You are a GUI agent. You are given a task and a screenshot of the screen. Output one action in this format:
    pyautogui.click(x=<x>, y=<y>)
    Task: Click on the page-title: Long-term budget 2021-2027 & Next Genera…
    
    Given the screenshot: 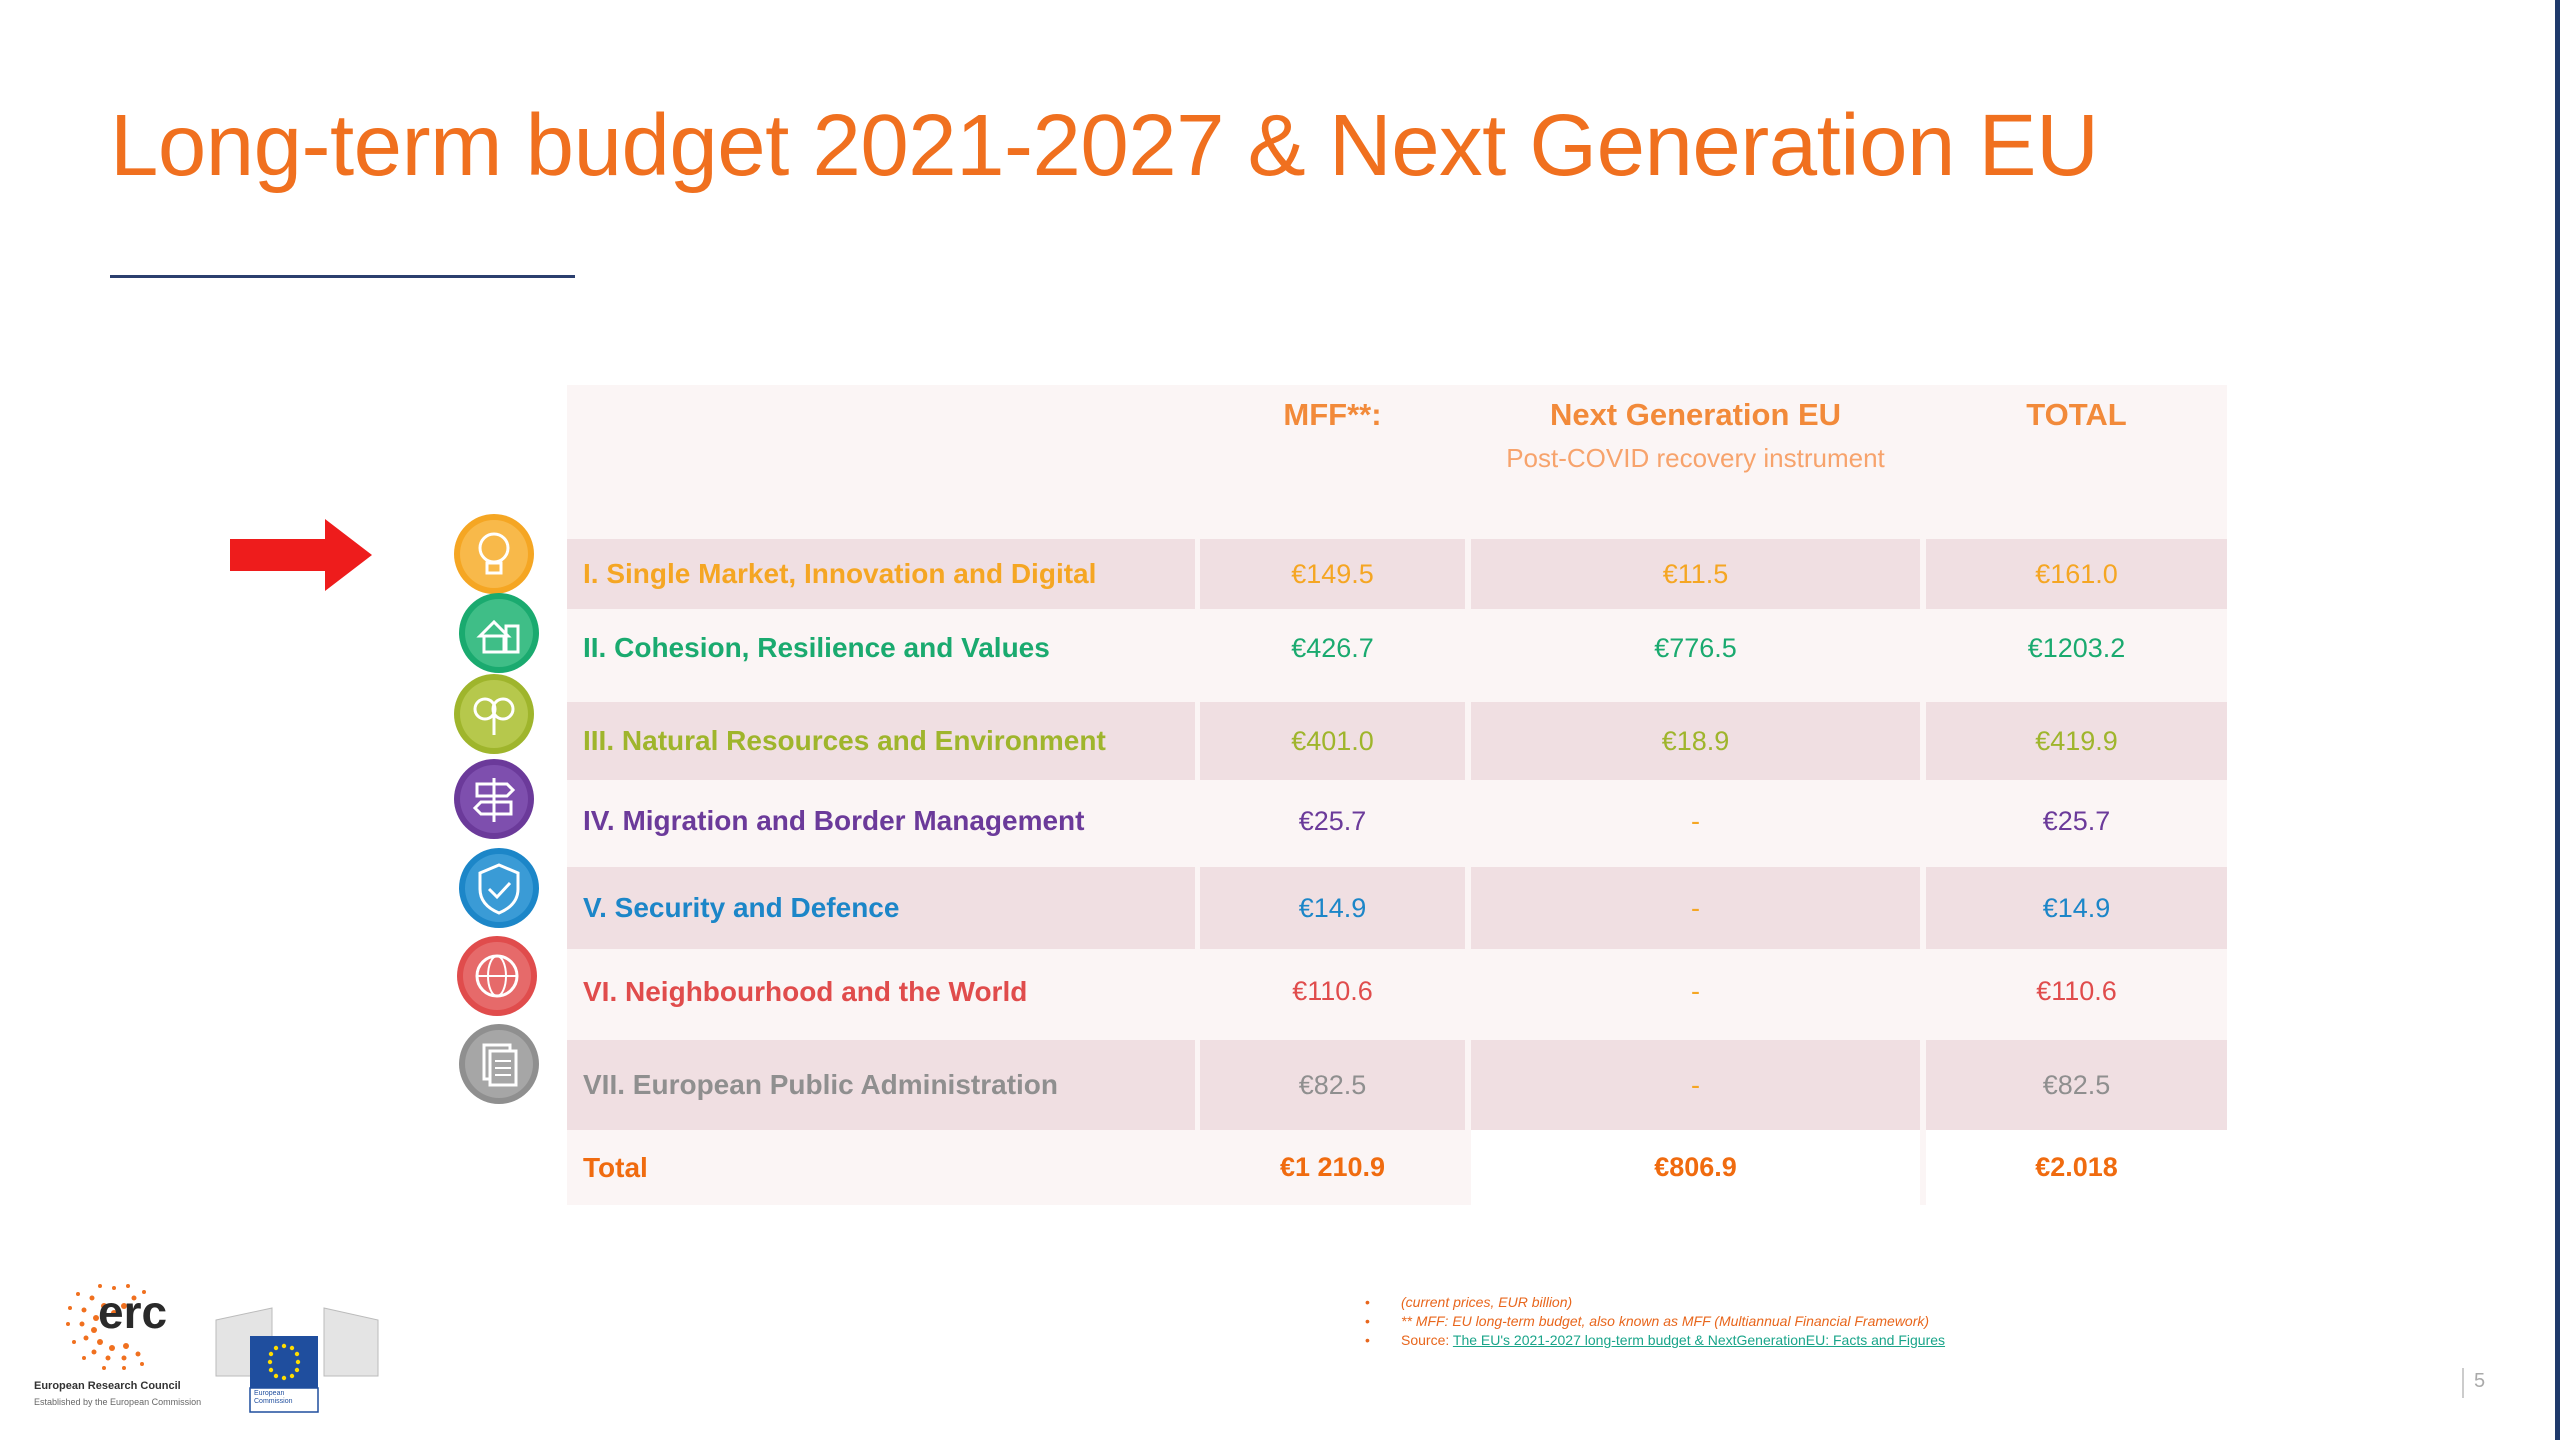 What is the action you would take?
    pyautogui.click(x=1104, y=145)
    